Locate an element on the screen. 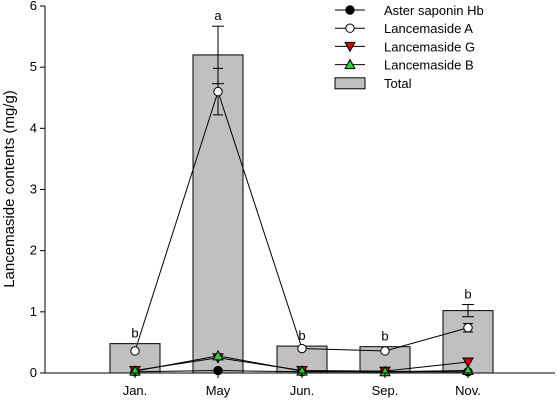 This screenshot has width=557, height=401. y-tick-label: 3 is located at coordinates (33, 189).